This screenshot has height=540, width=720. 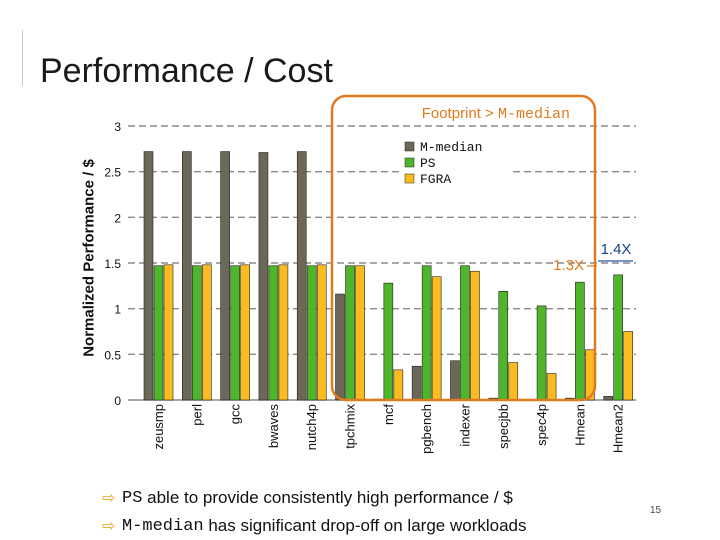 I want to click on category-label: zeusmp, so click(x=158, y=427).